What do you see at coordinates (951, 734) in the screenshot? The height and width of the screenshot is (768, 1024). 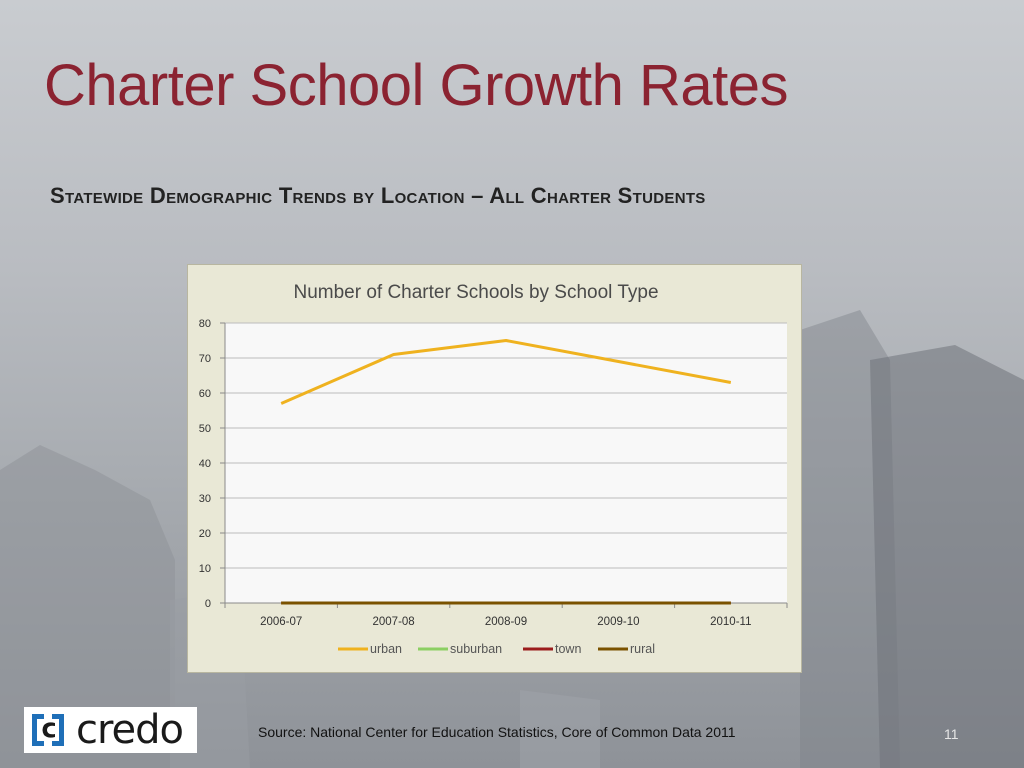 I see `page-number: 11` at bounding box center [951, 734].